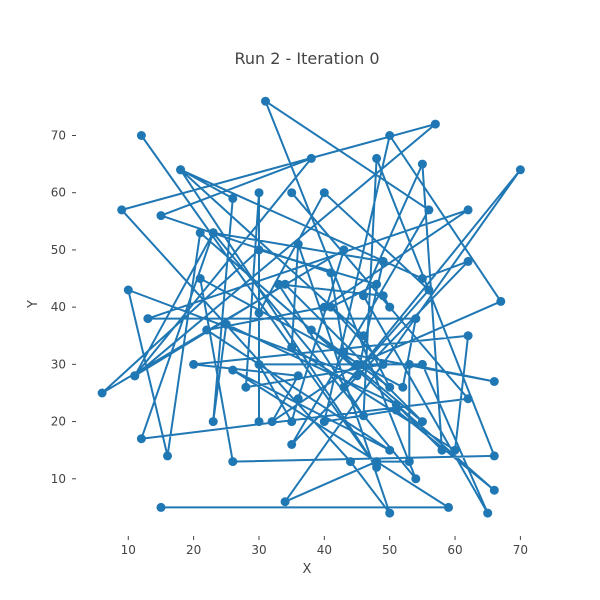  Describe the element at coordinates (324, 550) in the screenshot. I see `x-tick-label: 40` at that location.